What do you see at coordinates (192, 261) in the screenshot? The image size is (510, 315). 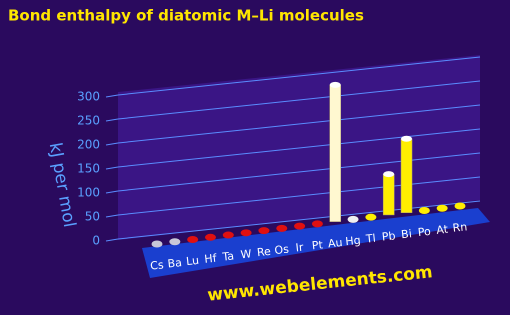 I see `x-tick-label: Lu` at bounding box center [192, 261].